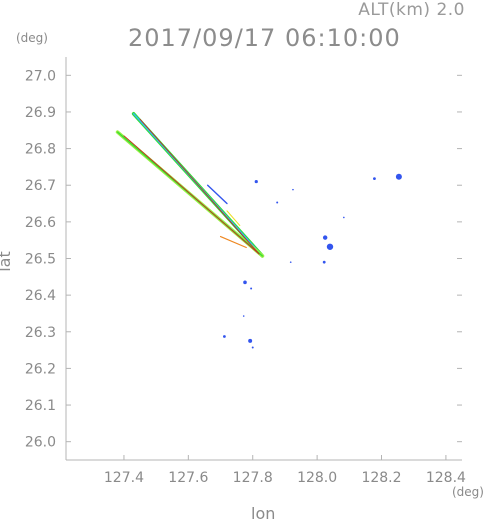 This screenshot has height=523, width=491. What do you see at coordinates (188, 478) in the screenshot?
I see `x-tick-label: 127.6` at bounding box center [188, 478].